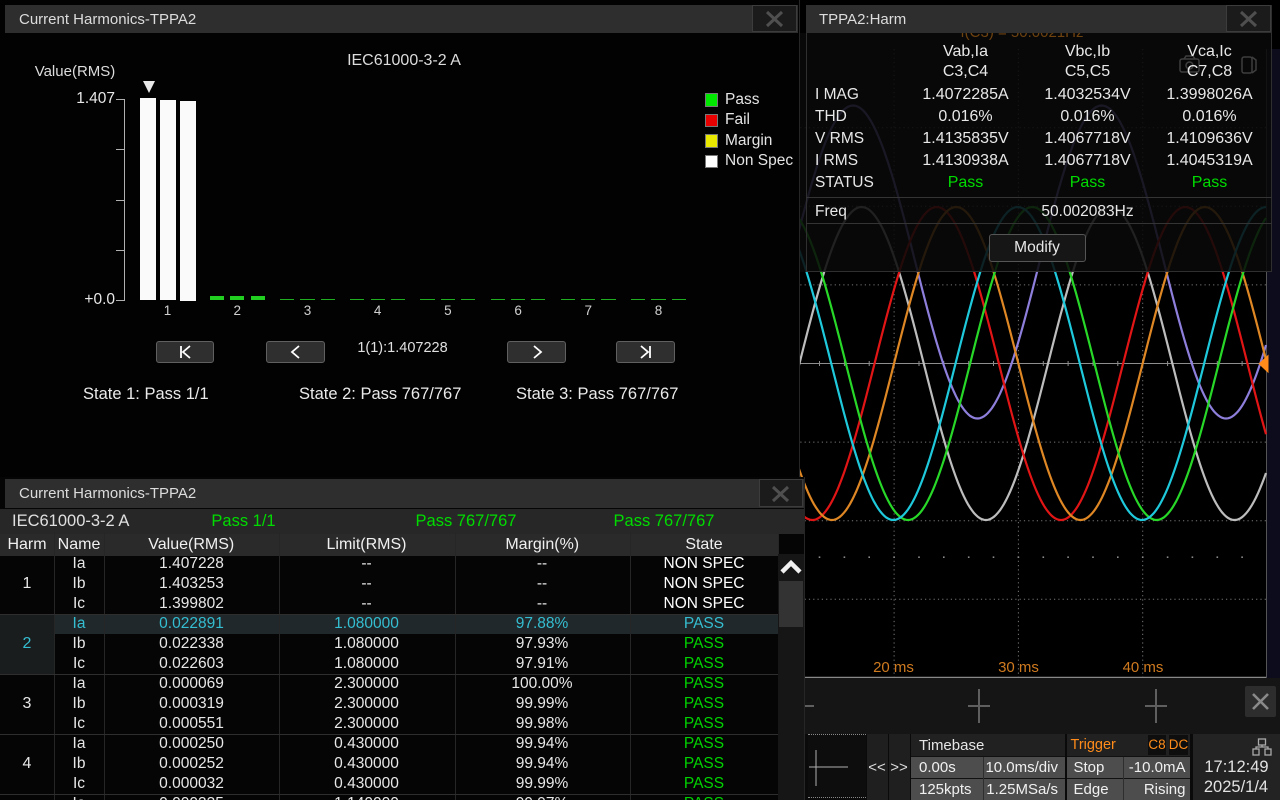 This screenshot has width=1280, height=800. What do you see at coordinates (1143, 667) in the screenshot?
I see `svg-text: 40 ms` at bounding box center [1143, 667].